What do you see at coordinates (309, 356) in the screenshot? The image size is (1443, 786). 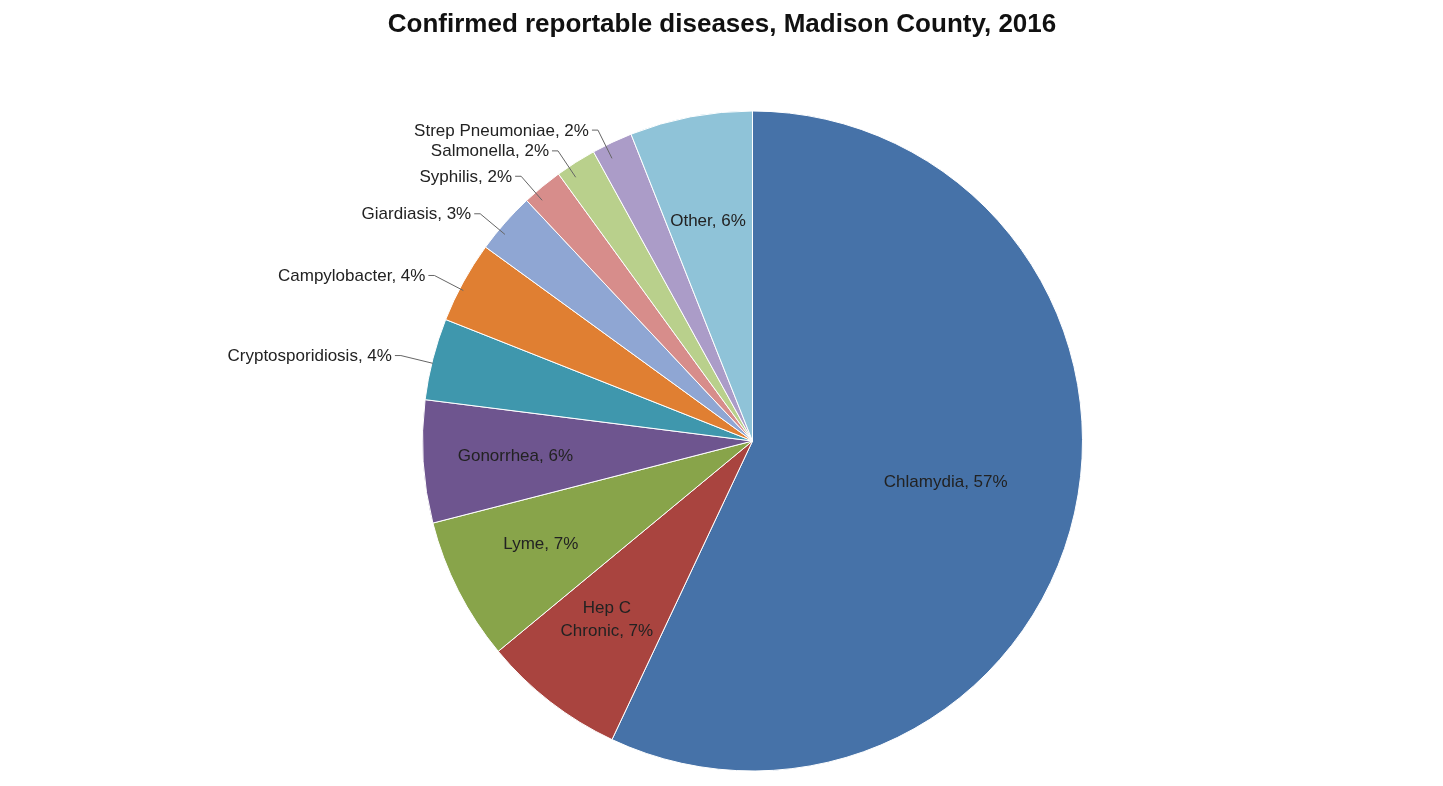 I see `slice-label: Cryptosporidiosis, 4%` at bounding box center [309, 356].